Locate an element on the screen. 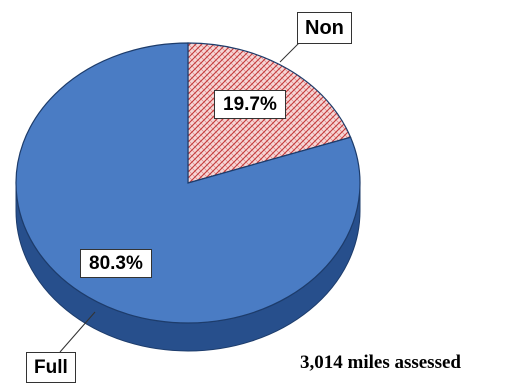 This screenshot has height=384, width=523. slice-label-non: Non is located at coordinates (324, 28).